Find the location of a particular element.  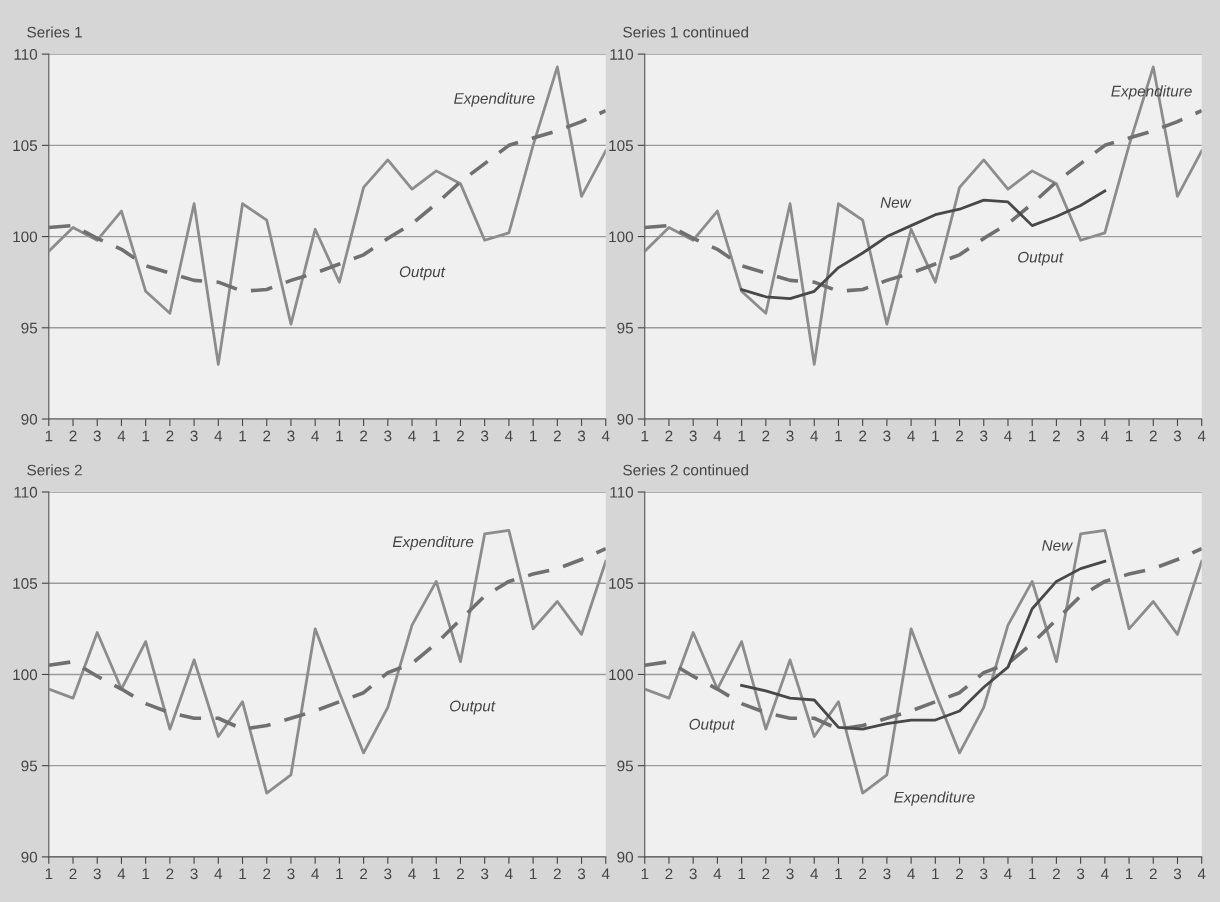

chart-title: Series 1 is located at coordinates (54, 32).